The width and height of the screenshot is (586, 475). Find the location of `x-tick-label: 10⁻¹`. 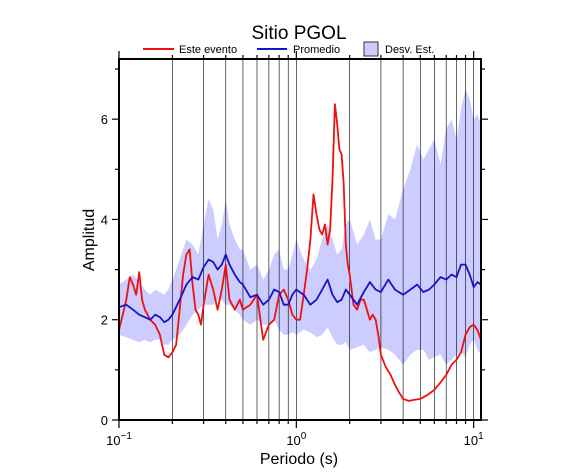

x-tick-label: 10⁻¹ is located at coordinates (119, 439).